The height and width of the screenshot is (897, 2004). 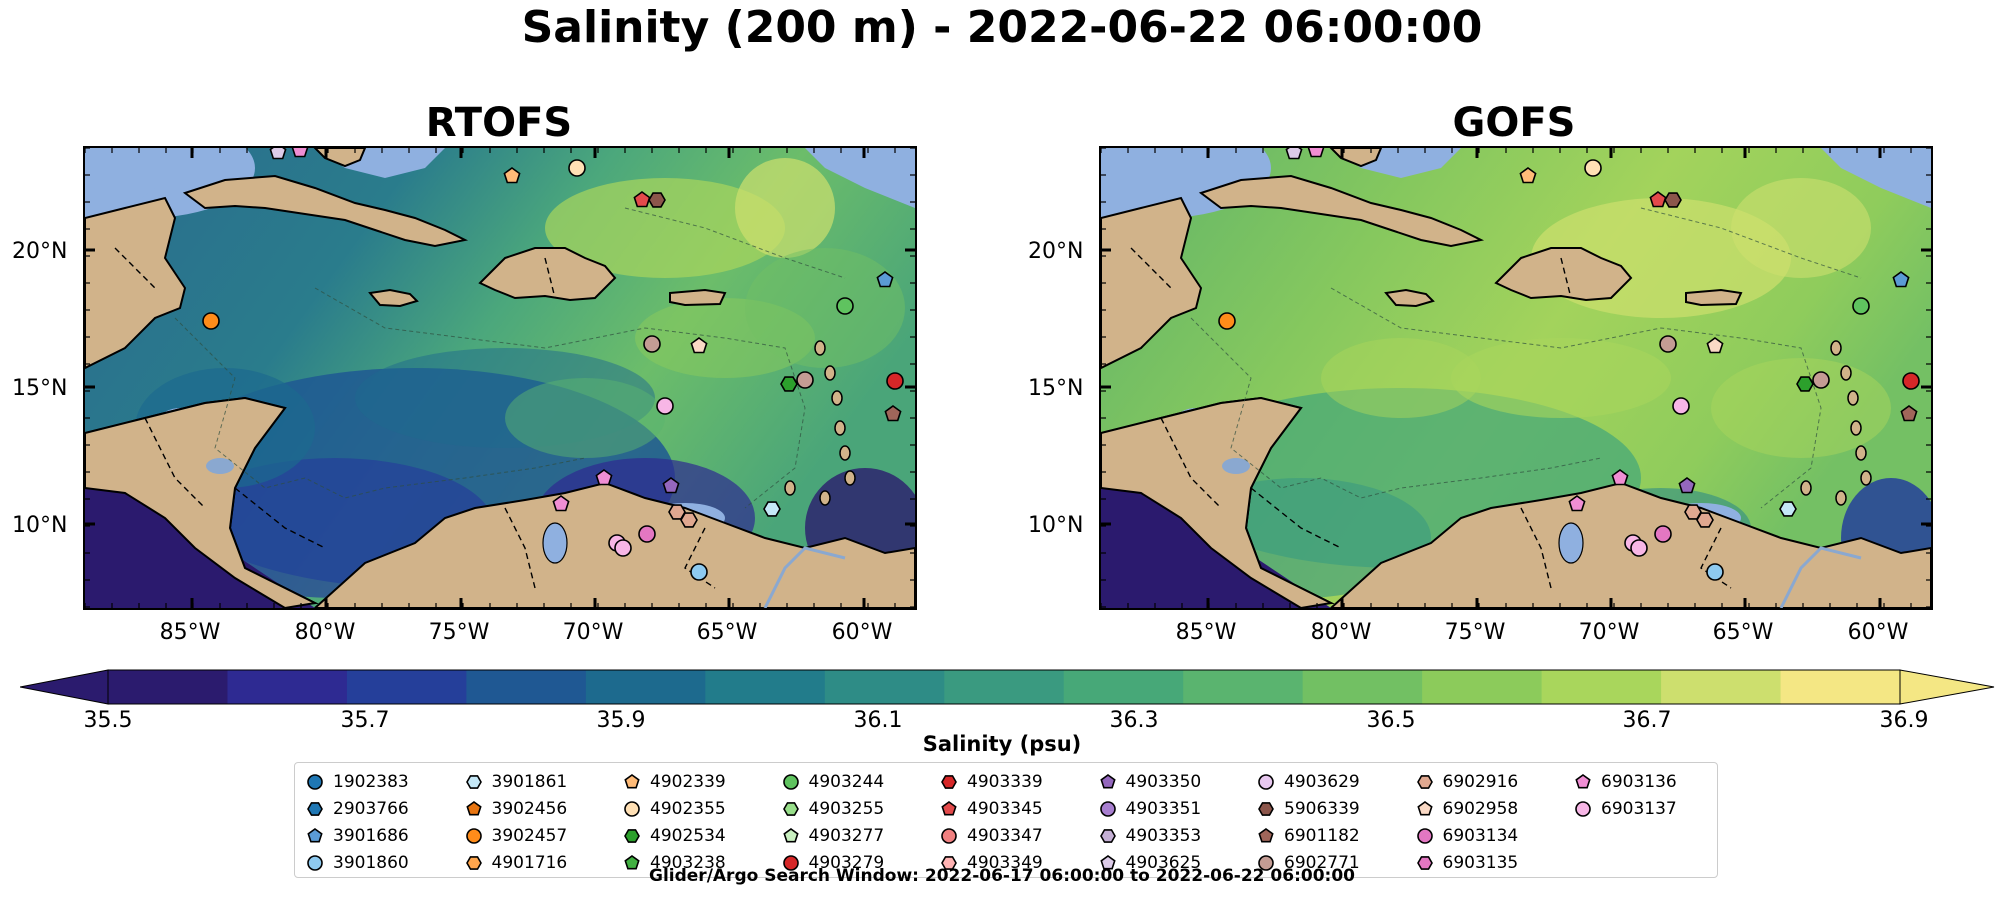 What do you see at coordinates (371, 863) in the screenshot?
I see `legend-label: 3901860` at bounding box center [371, 863].